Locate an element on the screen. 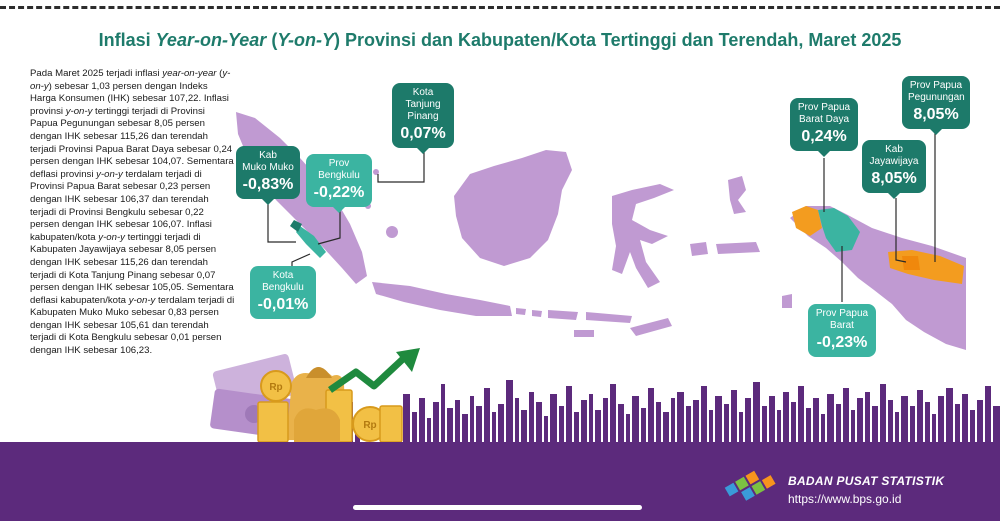  leader-jayawijaya is located at coordinates (901, 230).